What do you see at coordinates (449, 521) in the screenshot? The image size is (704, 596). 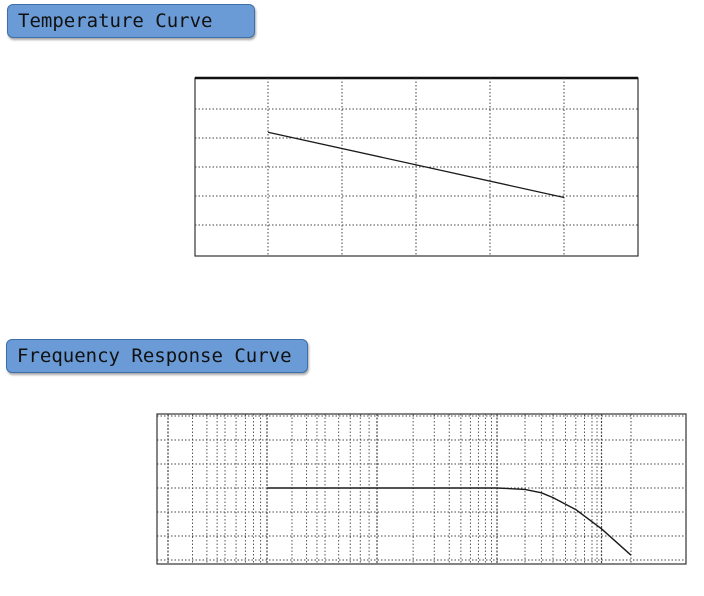 I see `freq-series-line` at bounding box center [449, 521].